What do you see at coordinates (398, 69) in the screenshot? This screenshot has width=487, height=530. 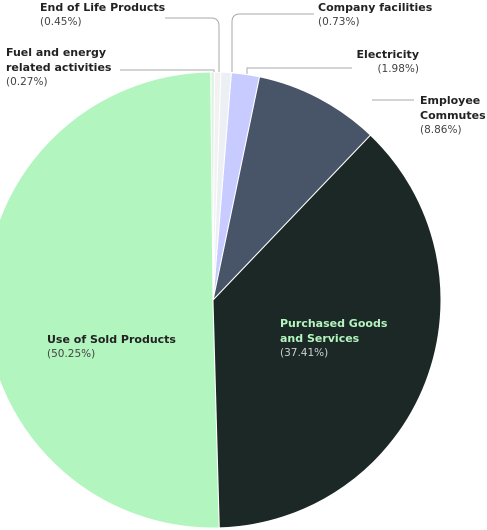 I see `label-value: (1.98%)` at bounding box center [398, 69].